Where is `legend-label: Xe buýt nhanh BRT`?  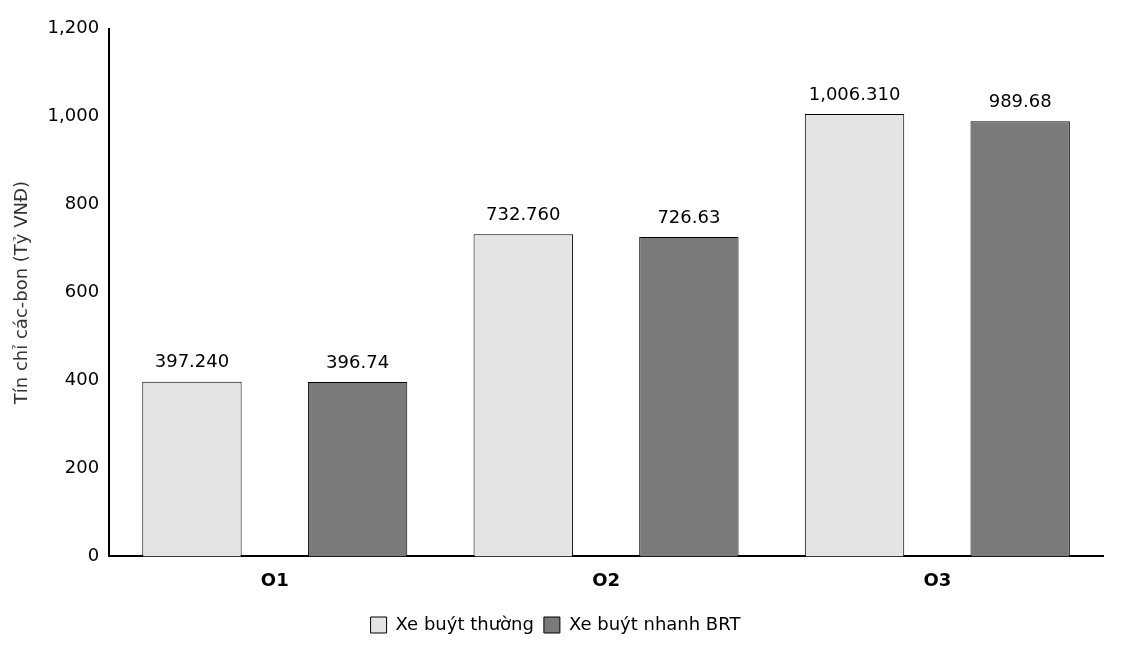 legend-label: Xe buýt nhanh BRT is located at coordinates (655, 623).